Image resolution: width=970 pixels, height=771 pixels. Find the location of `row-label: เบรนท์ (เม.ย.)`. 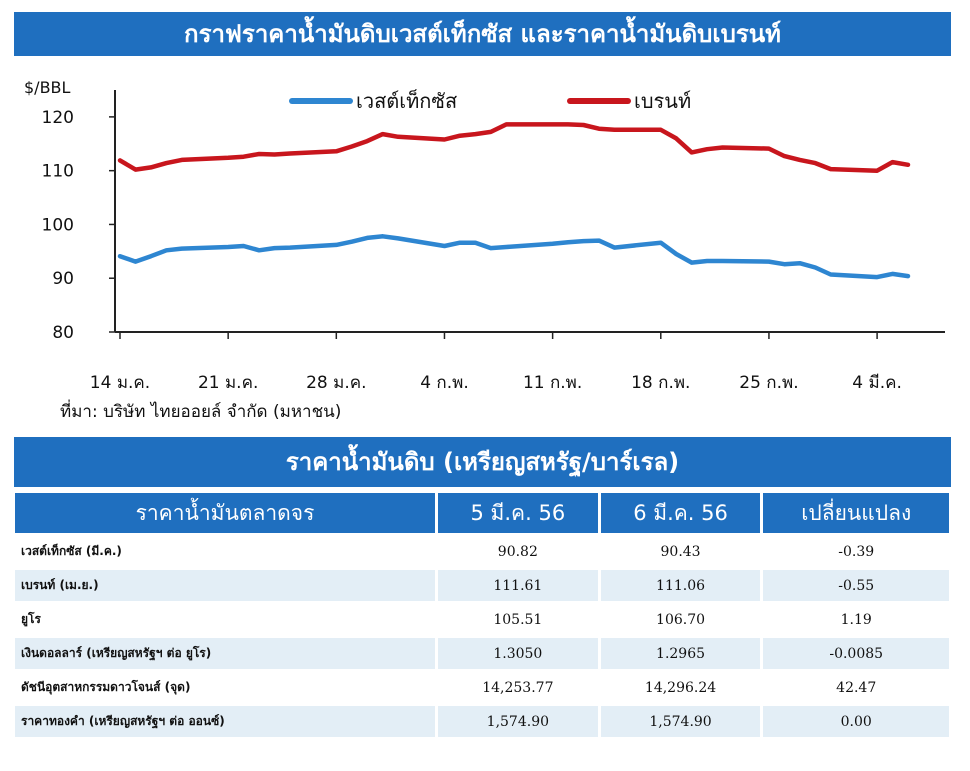

row-label: เบรนท์ (เม.ย.) is located at coordinates (225, 585).